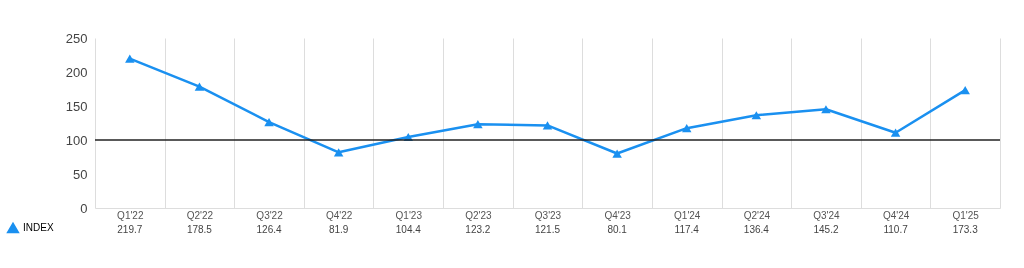  What do you see at coordinates (965, 229) in the screenshot?
I see `data-label: 173.3` at bounding box center [965, 229].